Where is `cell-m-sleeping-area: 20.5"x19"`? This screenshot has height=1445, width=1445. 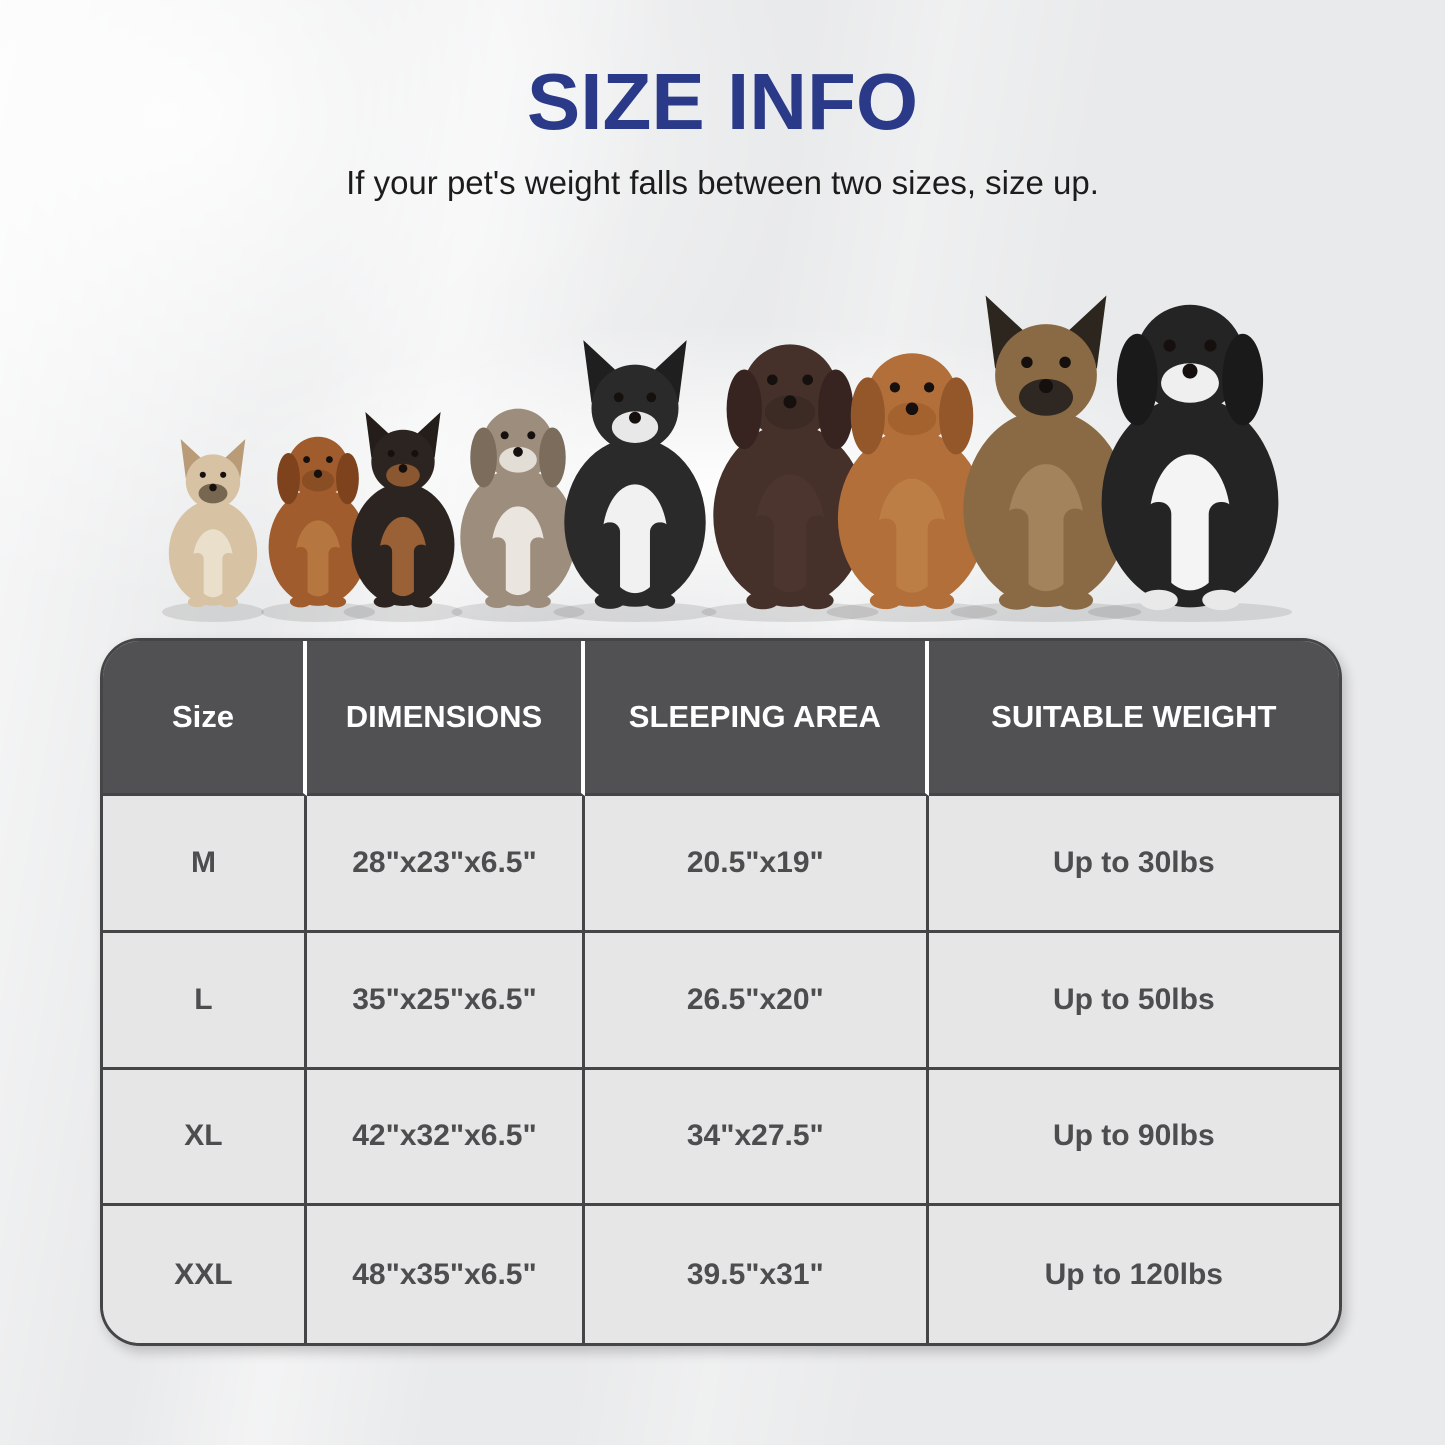
cell-m-sleeping-area: 20.5"x19" is located at coordinates (757, 864).